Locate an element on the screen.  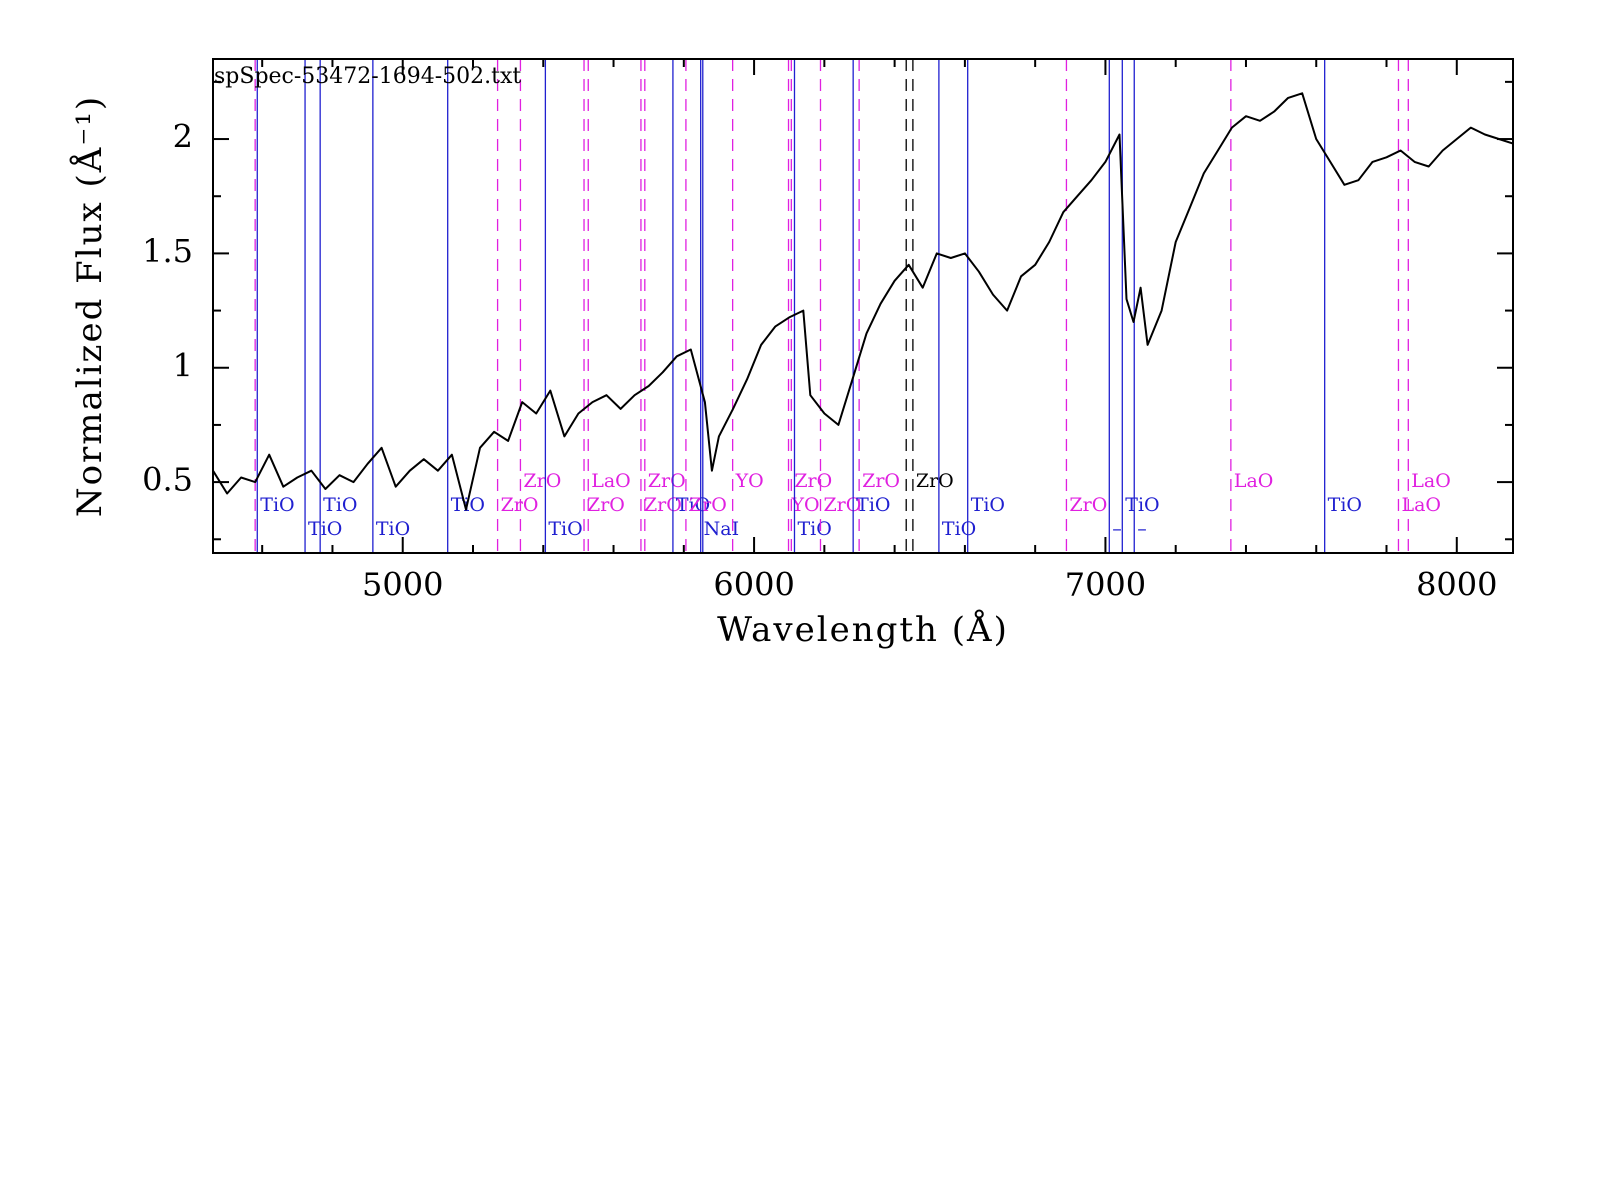
x-tick-label: 5000 is located at coordinates (402, 585).